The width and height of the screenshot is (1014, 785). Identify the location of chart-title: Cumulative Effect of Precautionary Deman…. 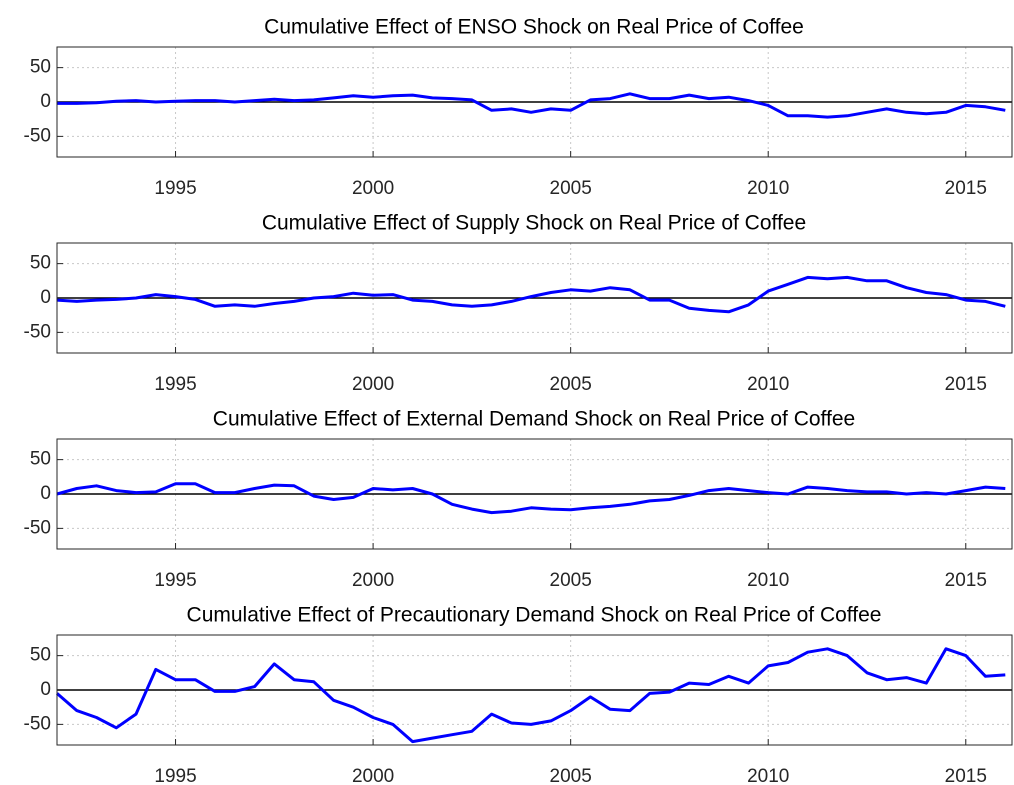
(534, 615).